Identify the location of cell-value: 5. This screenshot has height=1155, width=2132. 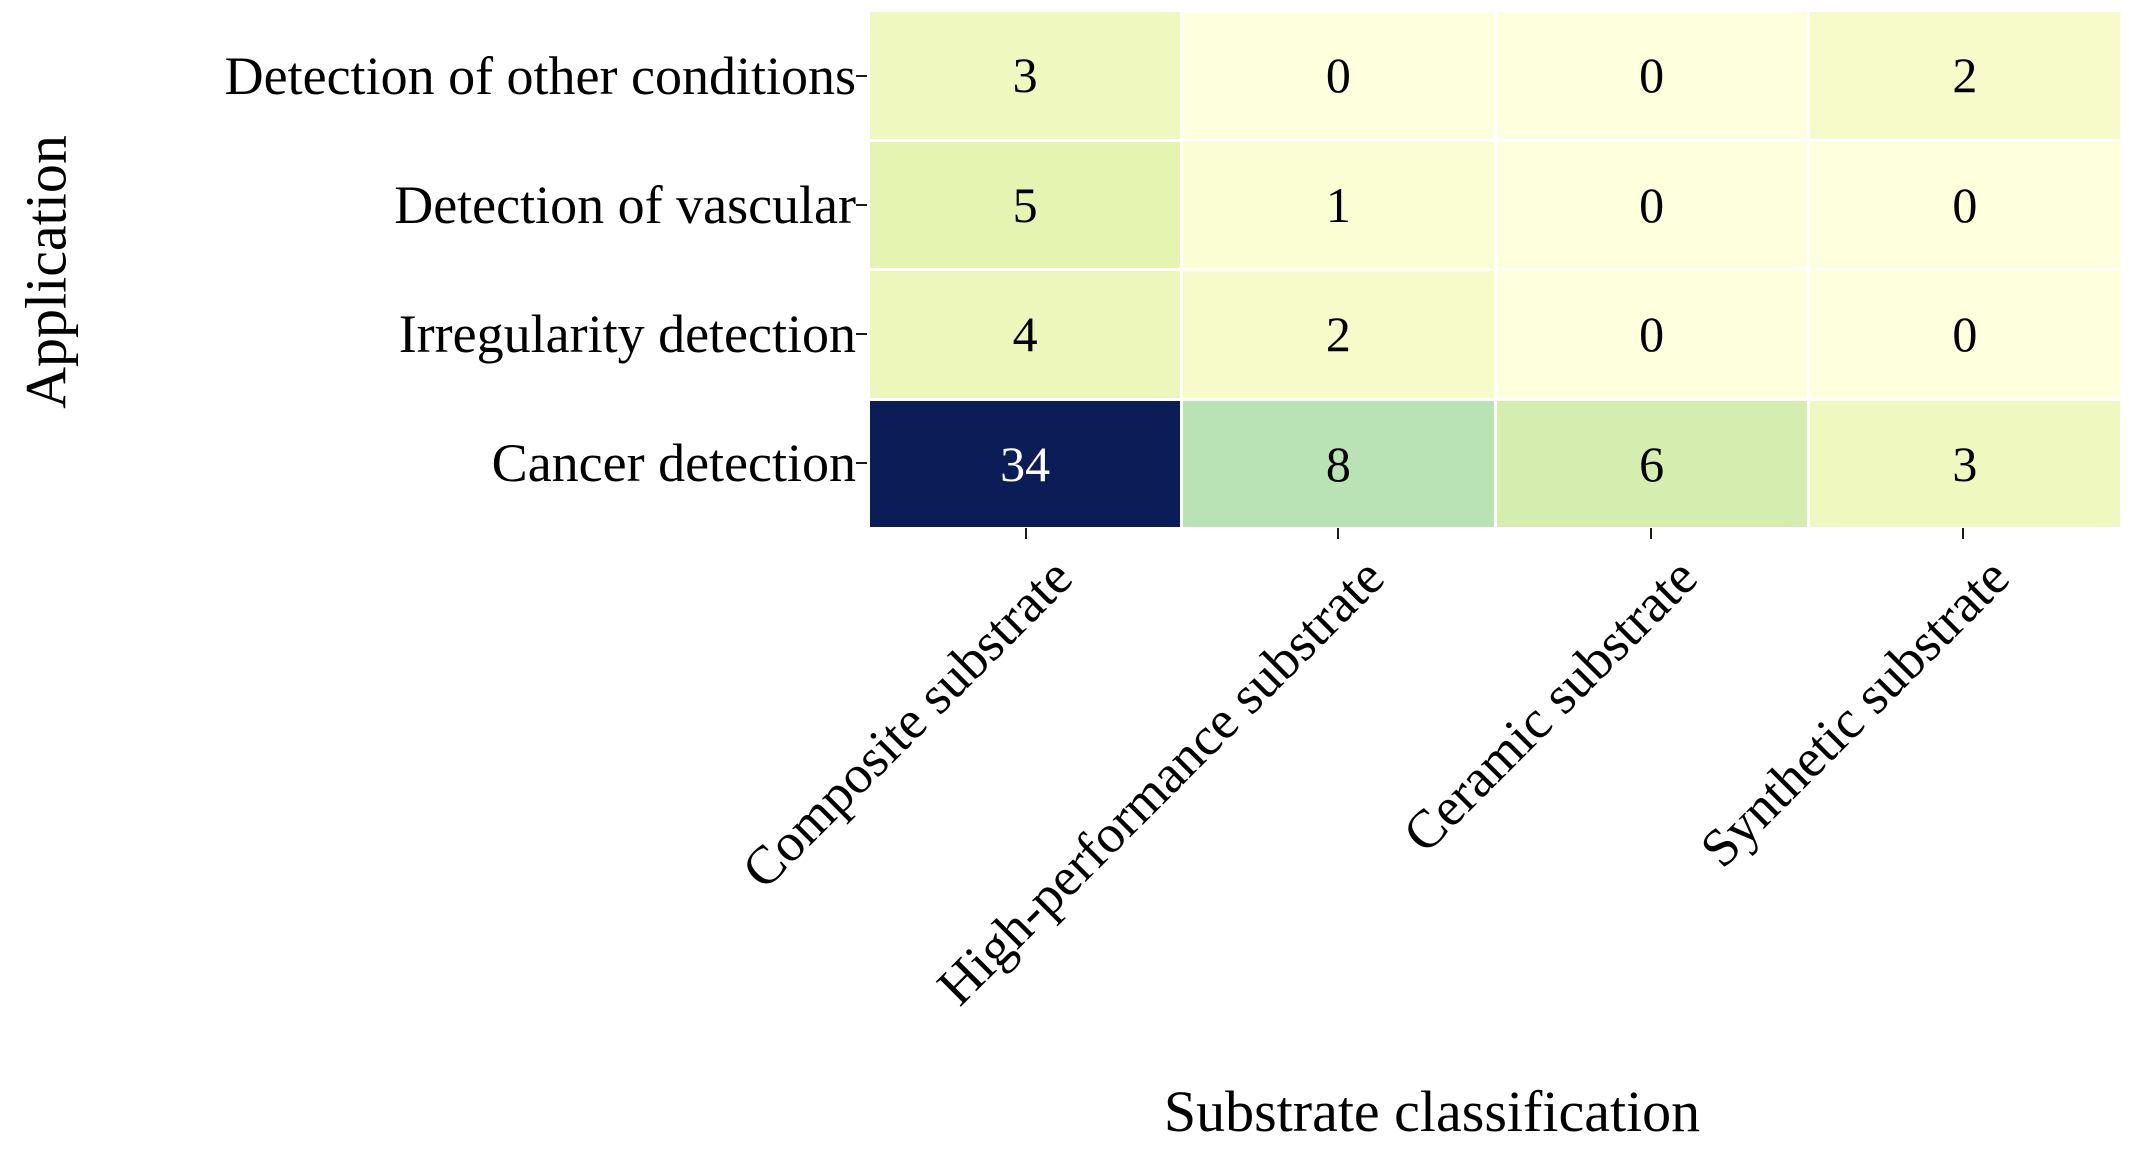
(1025, 204).